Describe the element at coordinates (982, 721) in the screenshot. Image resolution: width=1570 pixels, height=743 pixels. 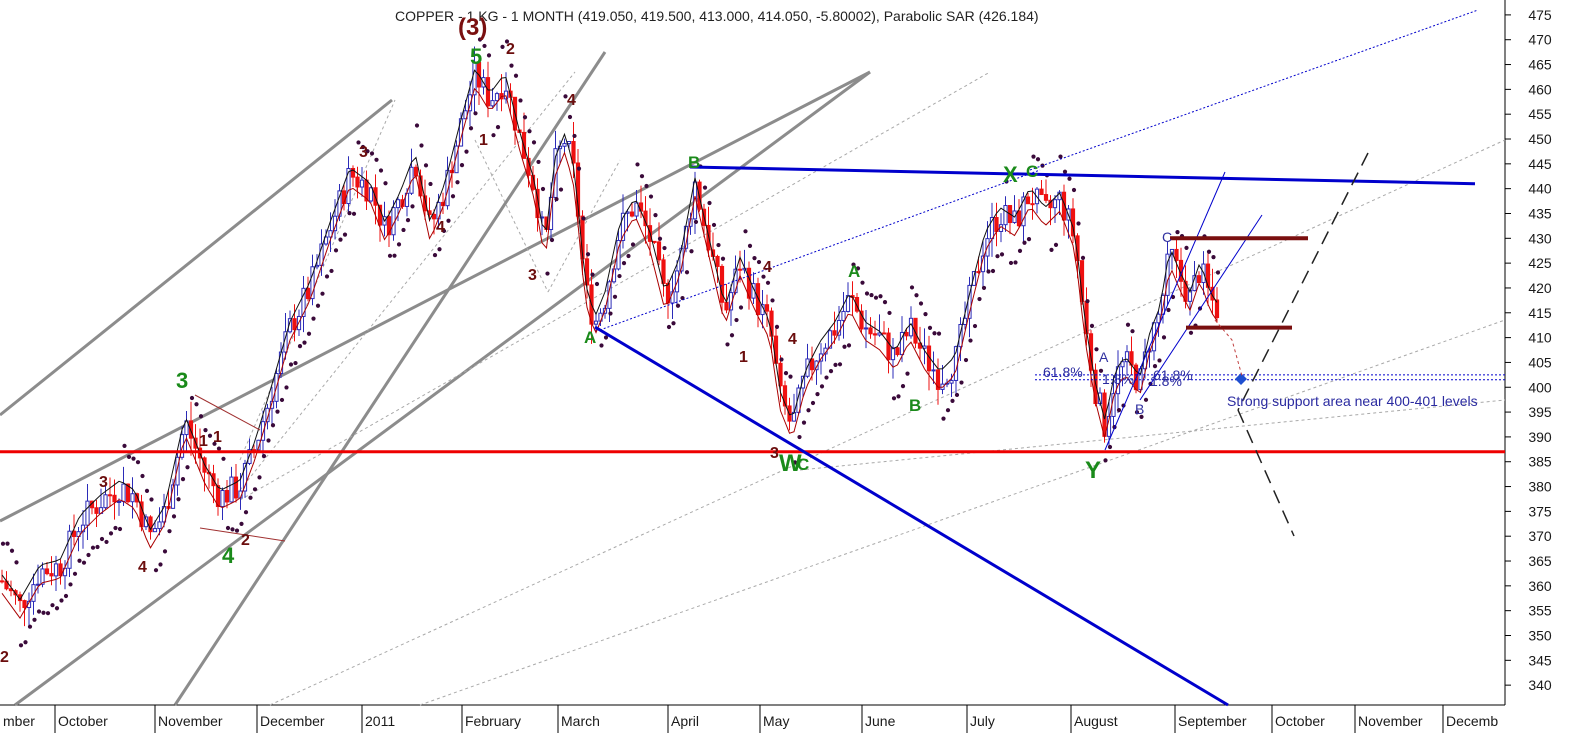
I see `x-tick-label: July` at that location.